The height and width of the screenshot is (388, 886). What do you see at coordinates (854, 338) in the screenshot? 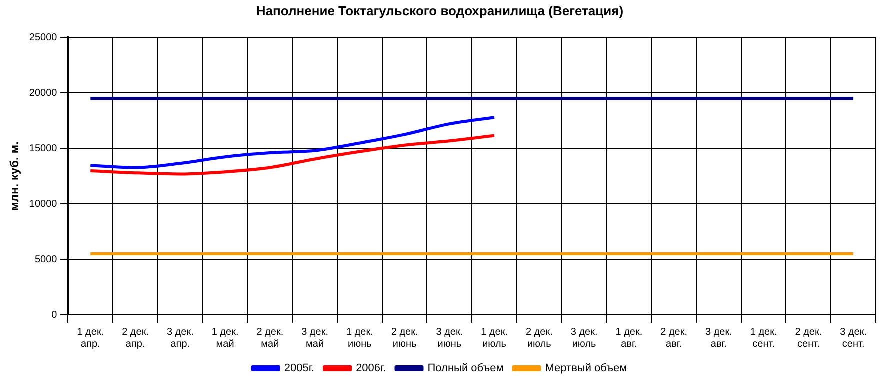
I see `x-tick-label: 3 дек. сент.` at bounding box center [854, 338].